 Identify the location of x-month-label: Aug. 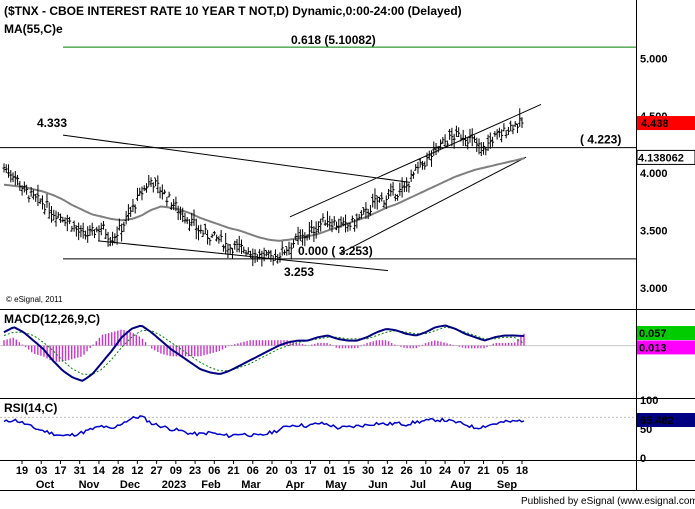
(460, 485).